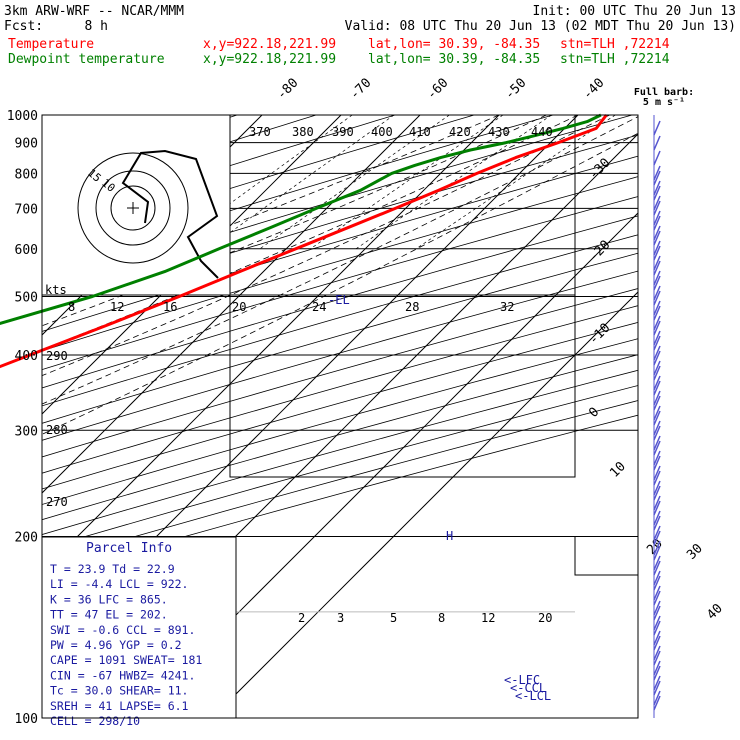  Describe the element at coordinates (441, 618) in the screenshot. I see `mixing-ratio-label-8: 8` at that location.